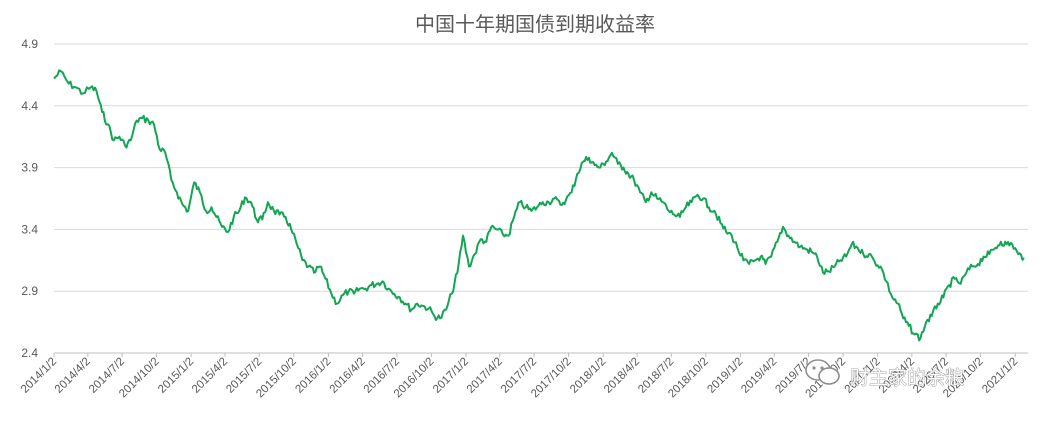 Image resolution: width=1040 pixels, height=424 pixels. I want to click on y-tick-label: 2.9, so click(29, 291).